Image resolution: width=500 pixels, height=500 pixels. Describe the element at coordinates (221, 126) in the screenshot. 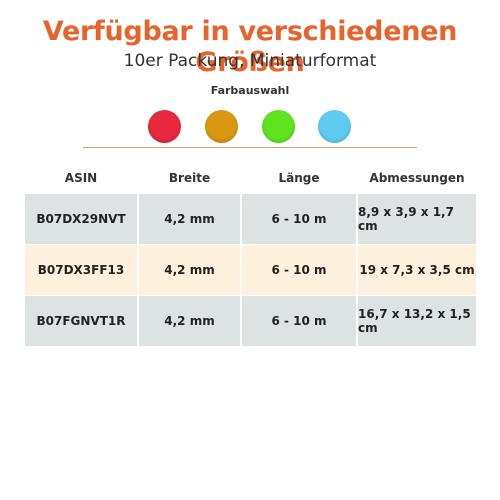

I see `color-swatch-orange` at that location.